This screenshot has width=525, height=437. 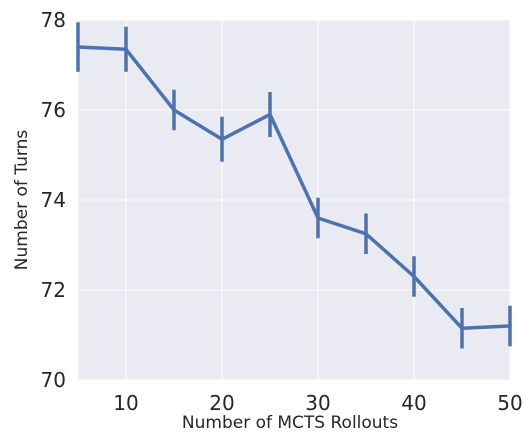 I want to click on x-tick-labels: 10 20 30 40 50, so click(x=317, y=403).